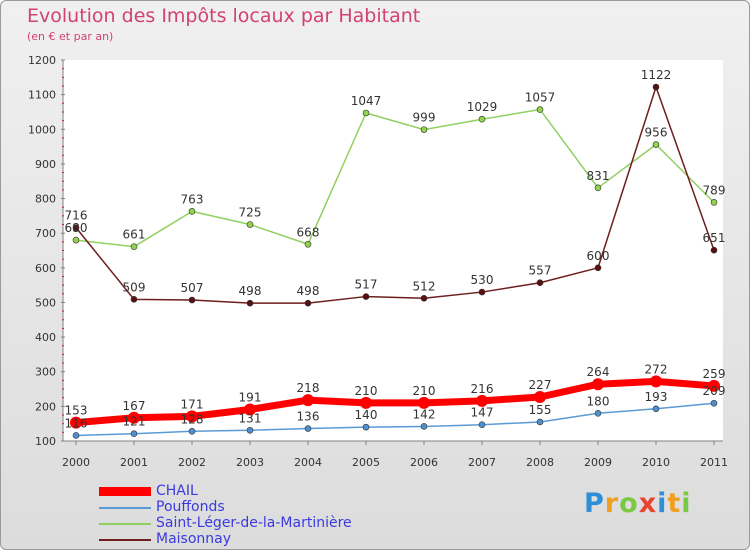  I want to click on logo-letter: t, so click(674, 503).